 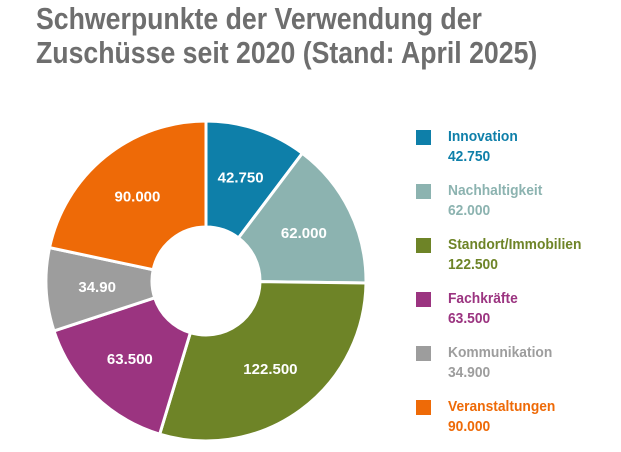 I want to click on legend-label-standort-immobilien: Standort/Immobilien, so click(x=515, y=244).